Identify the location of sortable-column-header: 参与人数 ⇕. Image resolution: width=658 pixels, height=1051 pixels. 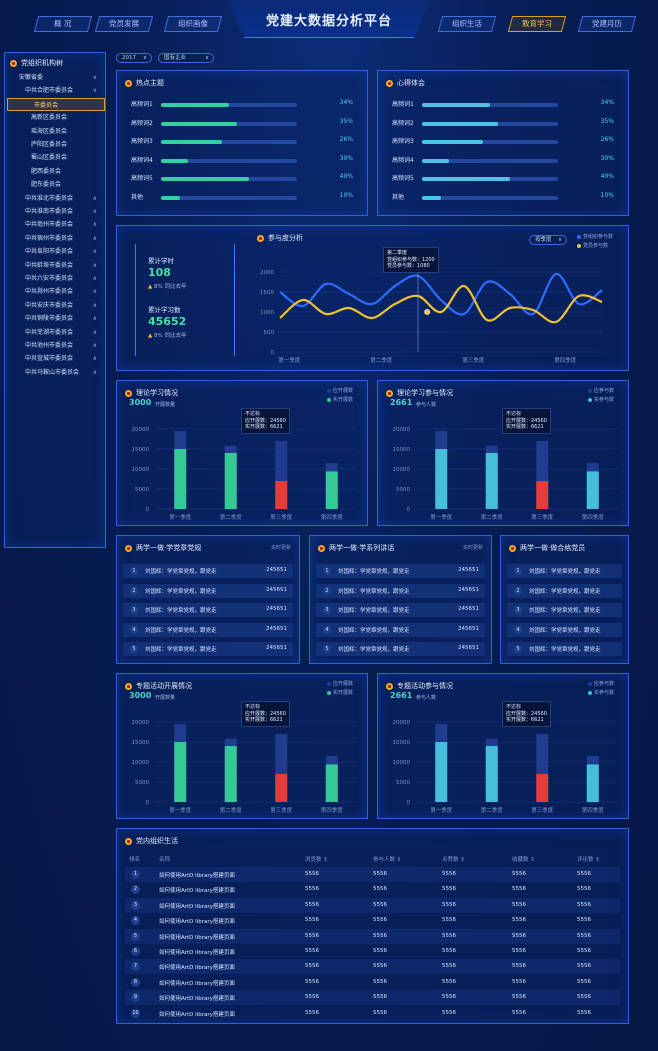
(387, 860).